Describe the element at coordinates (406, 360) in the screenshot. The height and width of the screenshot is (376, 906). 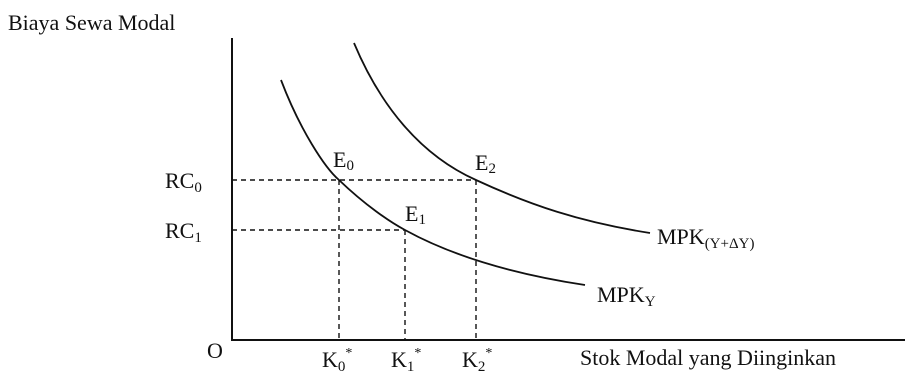
I see `x-tick-k1: K1*` at that location.